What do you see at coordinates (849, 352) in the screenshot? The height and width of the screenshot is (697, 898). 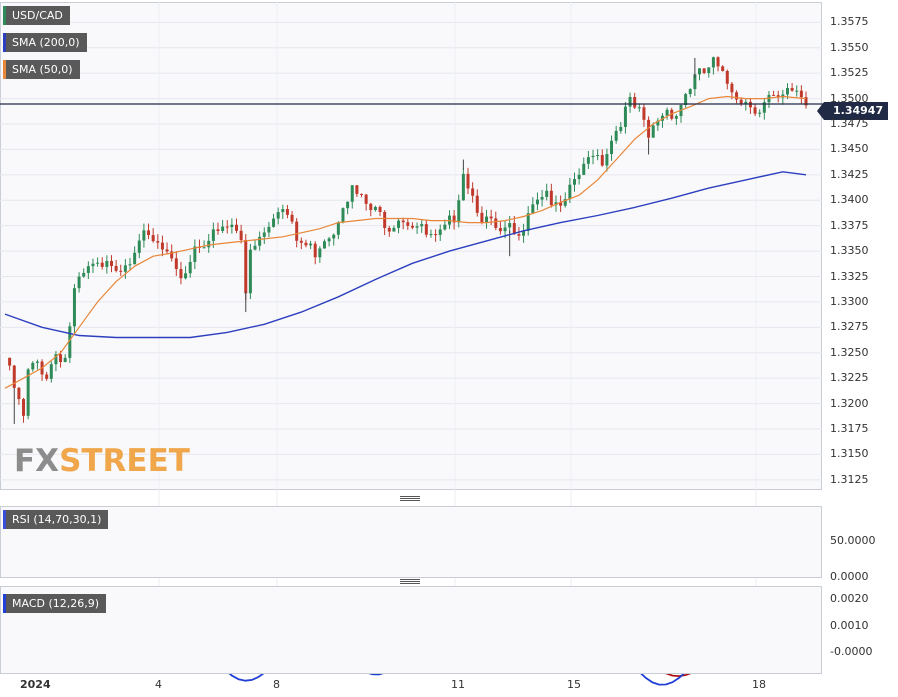 I see `y-tick-1.3250: 1.3250` at bounding box center [849, 352].